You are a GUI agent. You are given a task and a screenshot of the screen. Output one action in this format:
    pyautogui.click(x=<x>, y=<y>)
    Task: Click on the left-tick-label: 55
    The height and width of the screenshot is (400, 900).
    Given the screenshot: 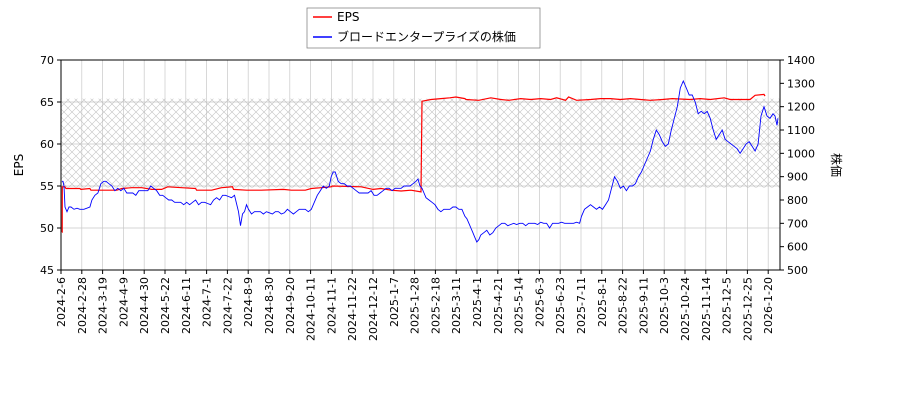 What is the action you would take?
    pyautogui.click(x=47, y=186)
    